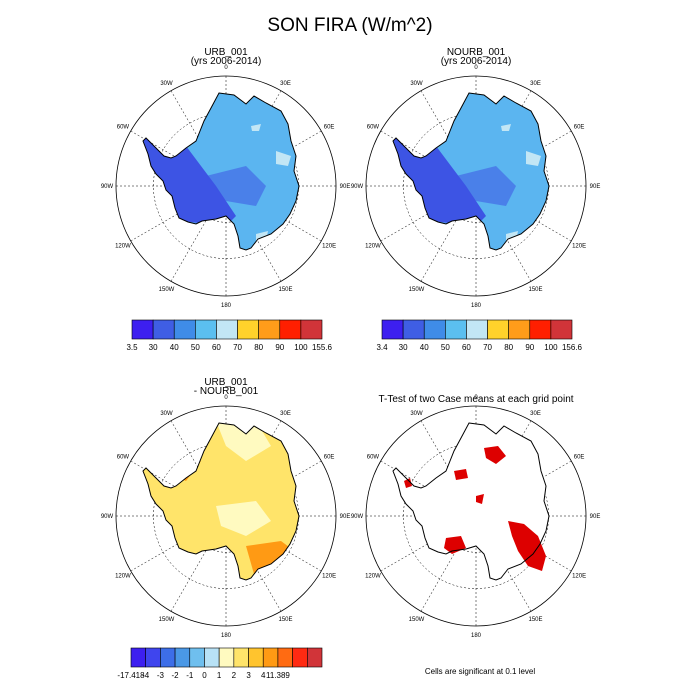 This screenshot has height=700, width=700. I want to click on panel-urb-subtitle: (yrs 2006-2014), so click(226, 61).